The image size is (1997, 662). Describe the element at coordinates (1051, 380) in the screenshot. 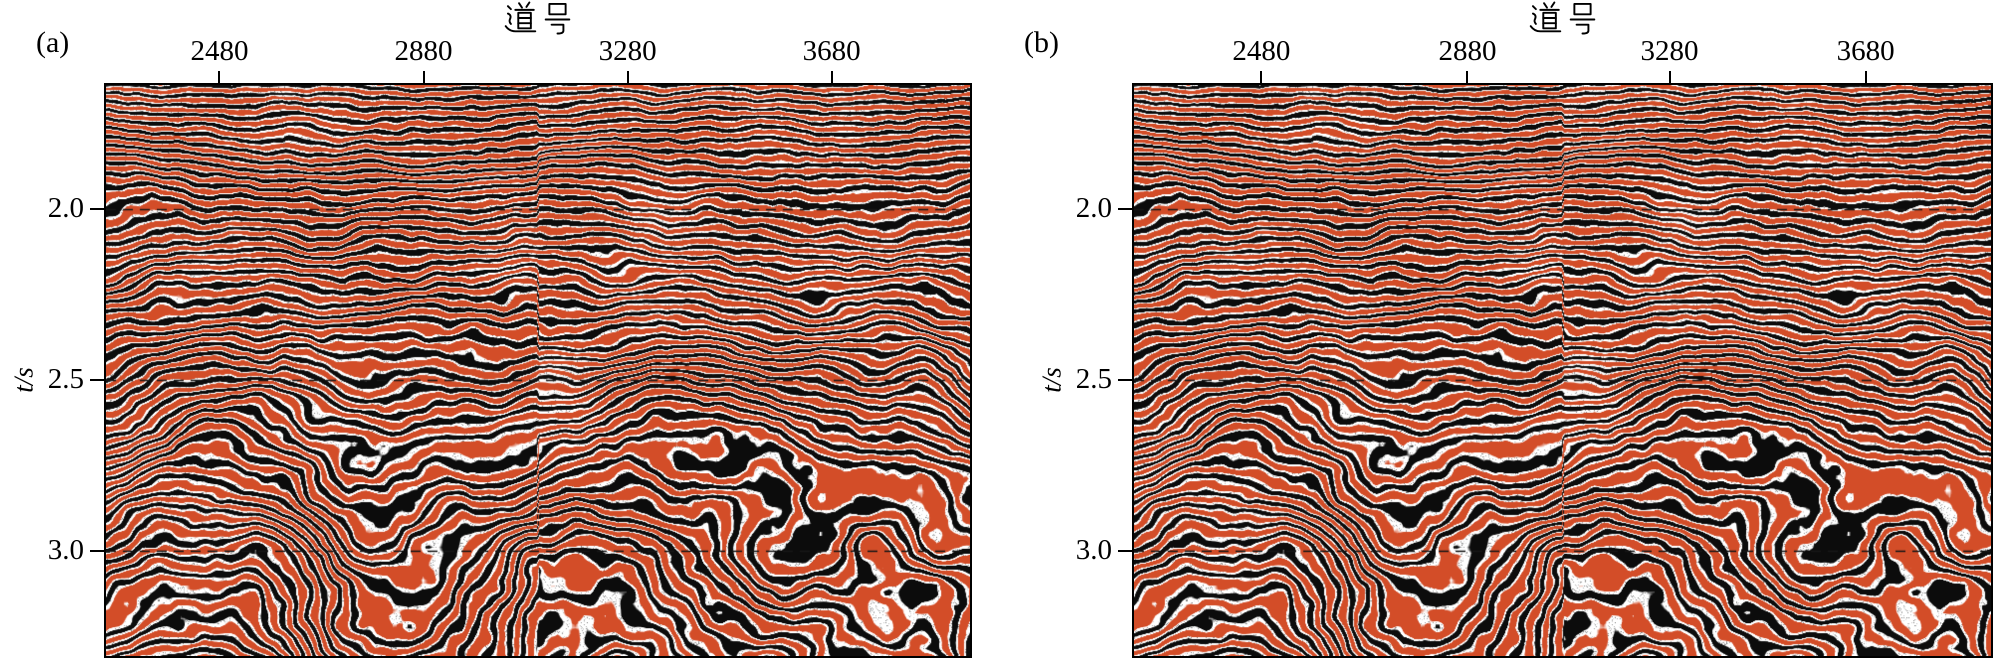

I see `y-axis-title-b: t/s` at that location.